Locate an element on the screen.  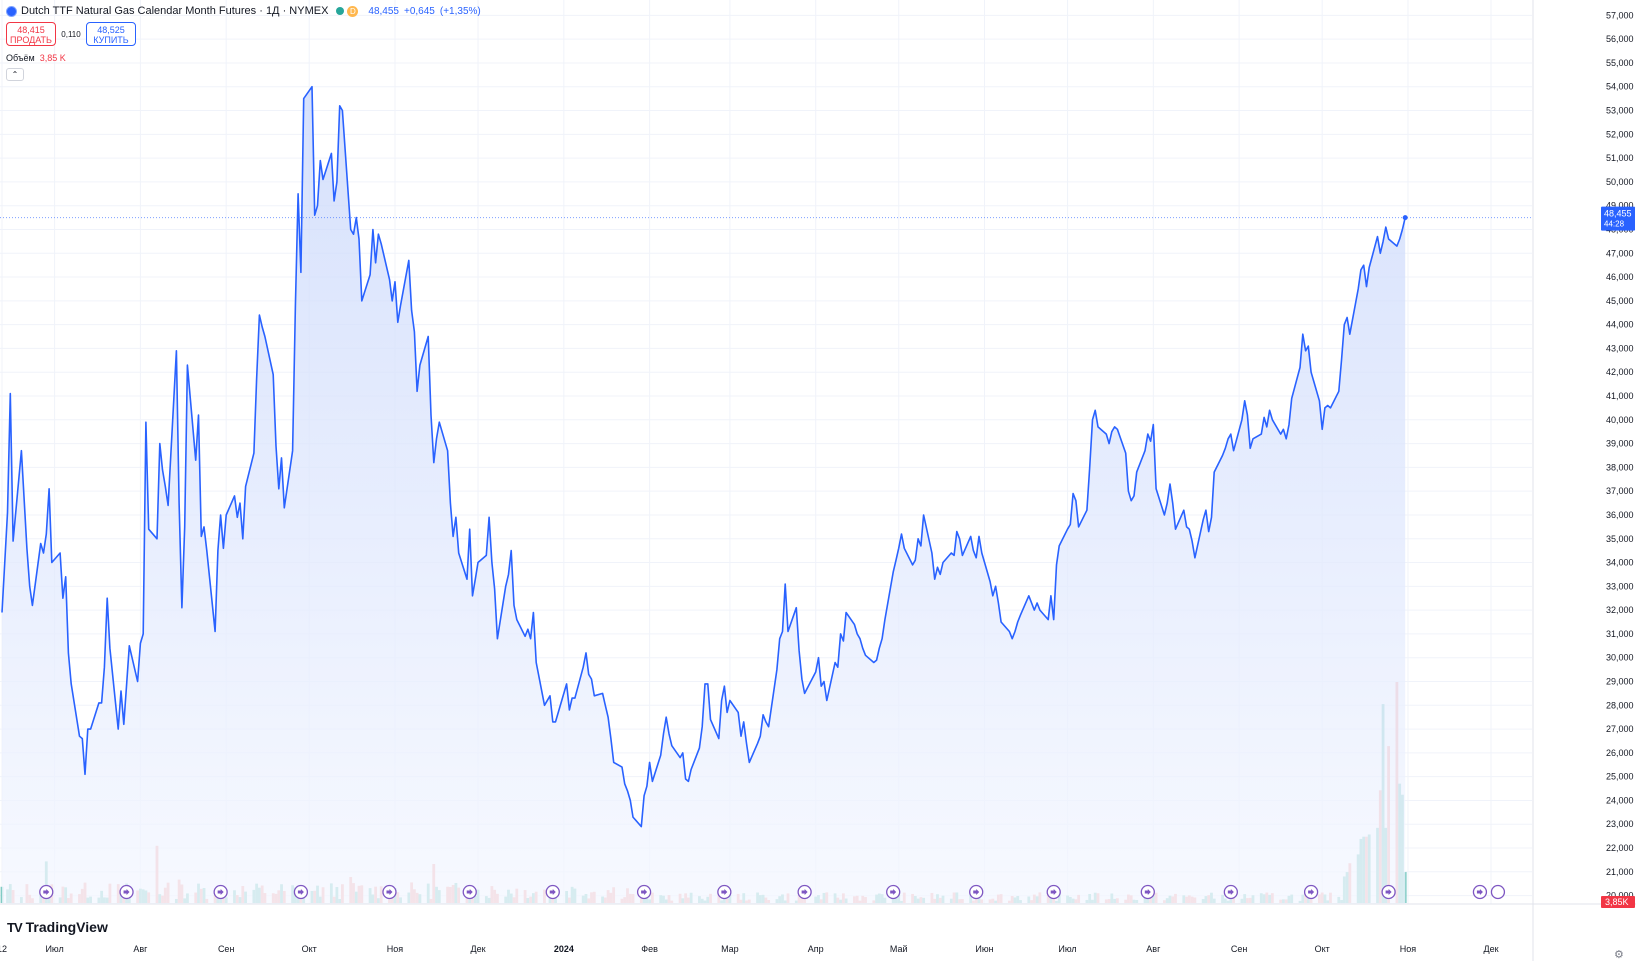
sell-label: ПРОДАТЬ is located at coordinates (31, 40).